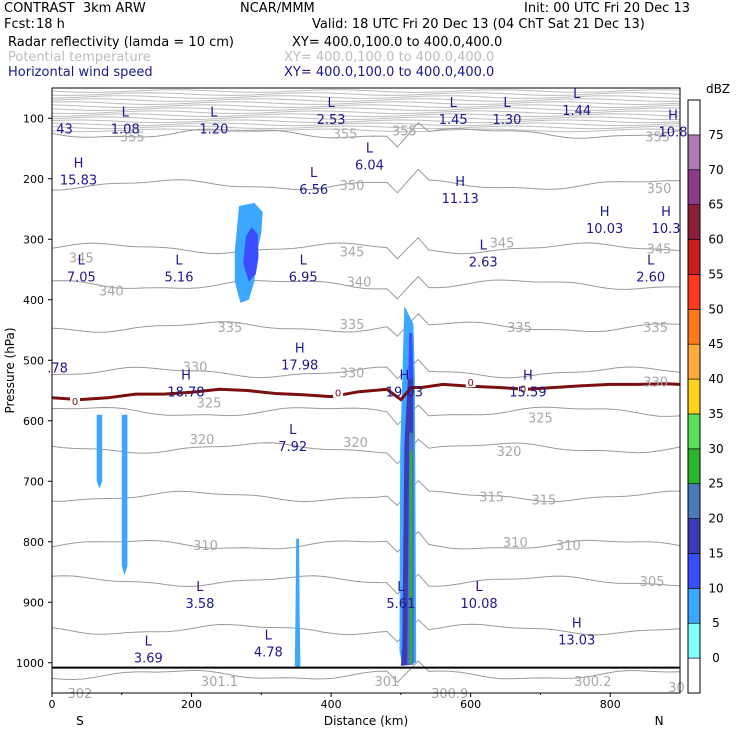 Image resolution: width=740 pixels, height=740 pixels. I want to click on colorbar-tick-label: 65, so click(715, 205).